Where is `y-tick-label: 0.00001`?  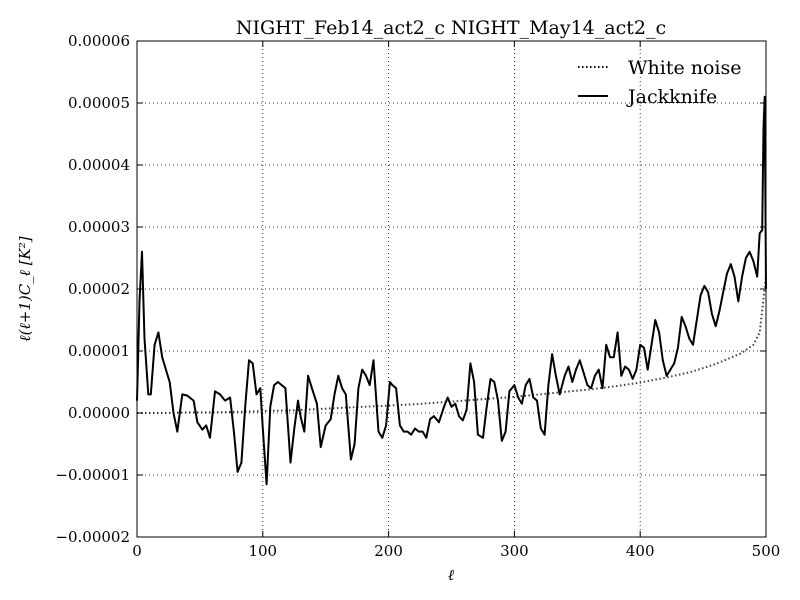 y-tick-label: 0.00001 is located at coordinates (99, 351).